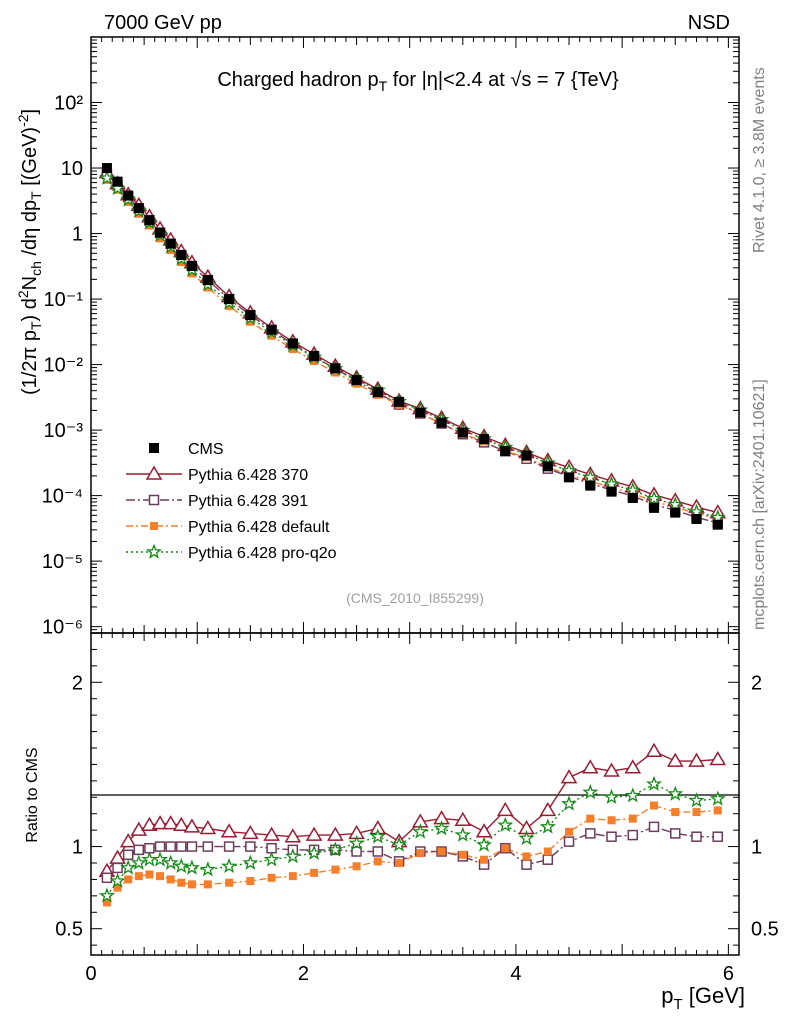 This screenshot has width=786, height=1029. I want to click on watermark: (CMS_2010_I855299), so click(415, 598).